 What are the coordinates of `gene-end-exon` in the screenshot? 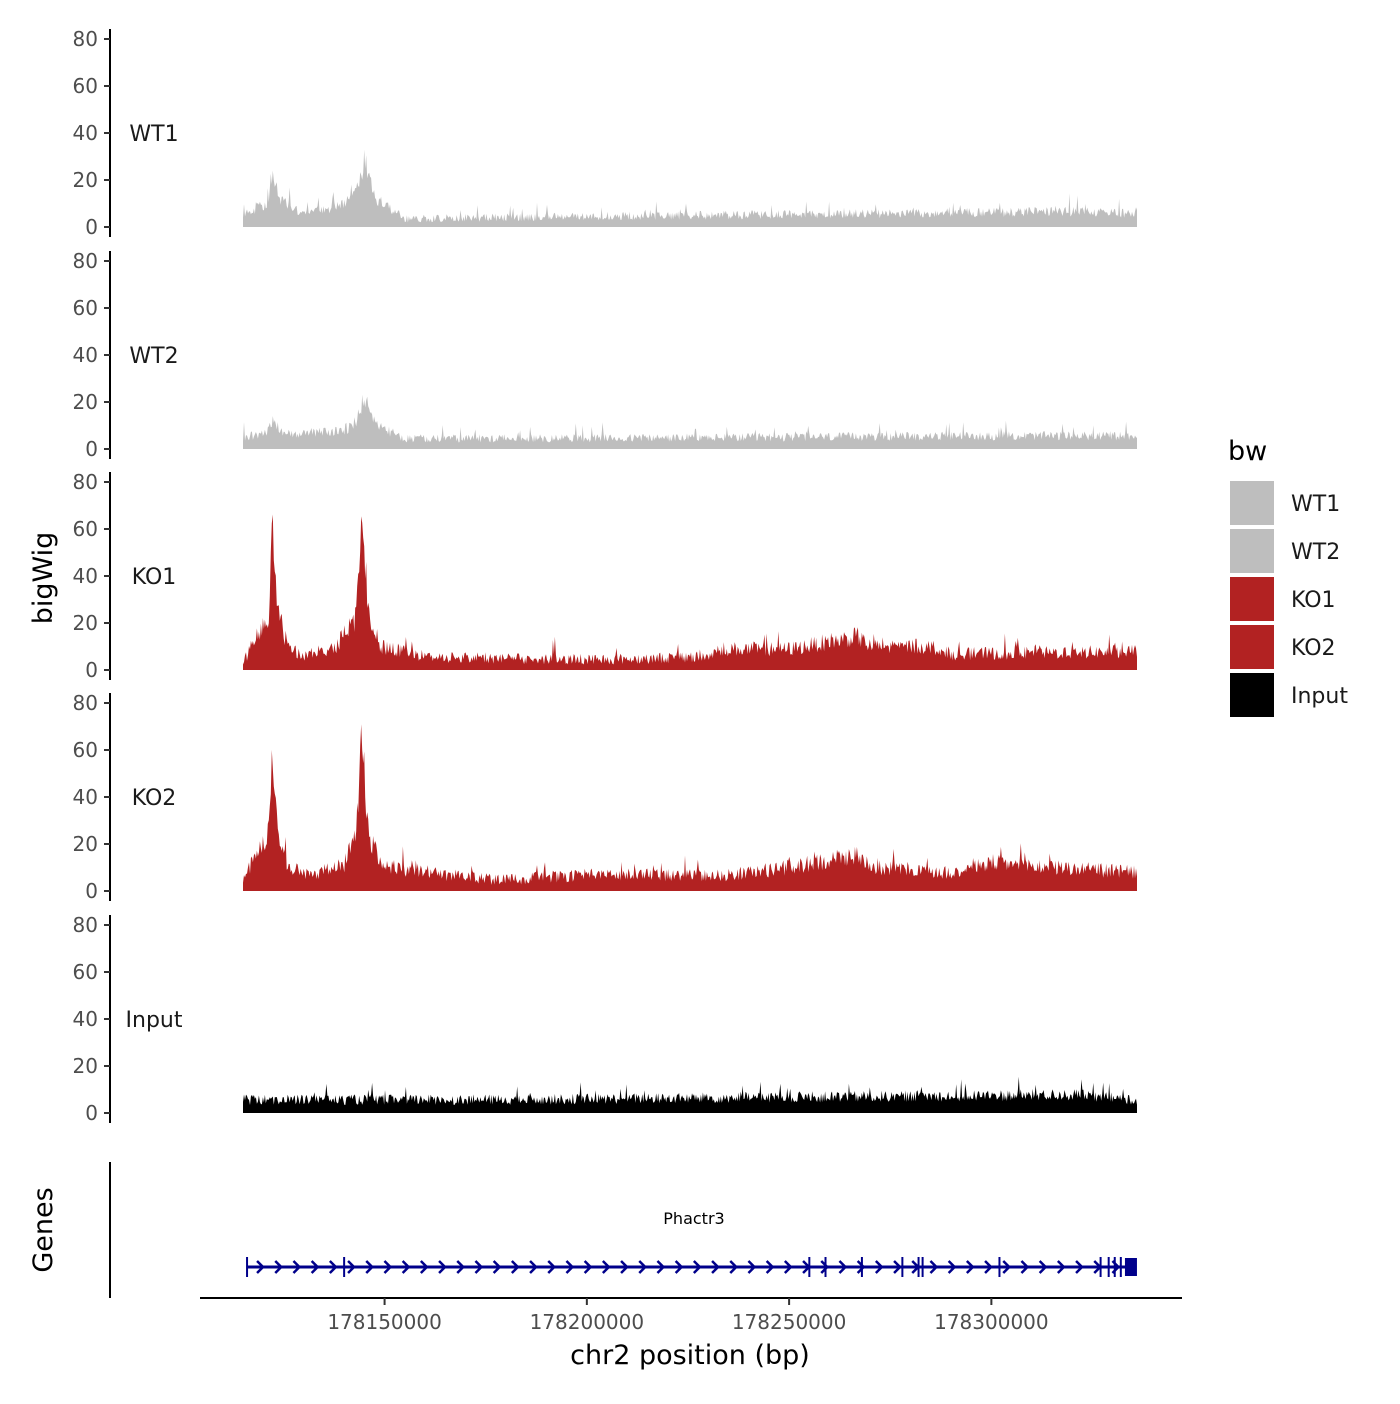 It's located at (1130, 1267).